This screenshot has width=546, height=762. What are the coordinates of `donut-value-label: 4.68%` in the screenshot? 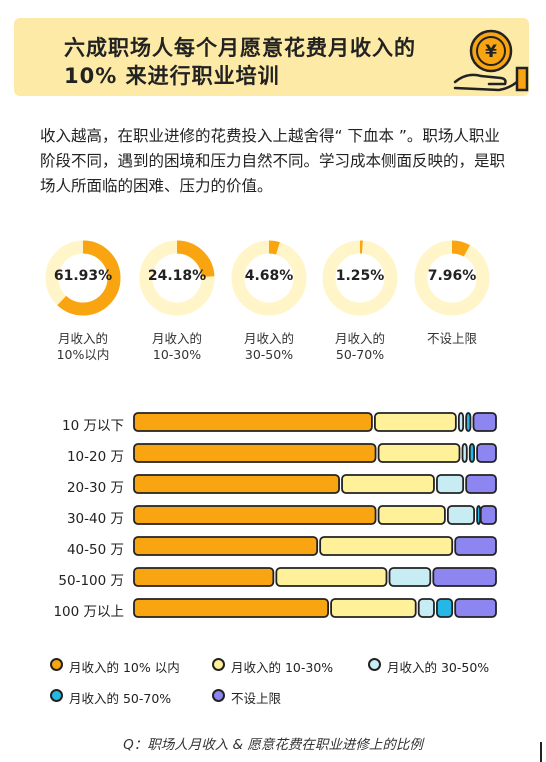 It's located at (269, 276).